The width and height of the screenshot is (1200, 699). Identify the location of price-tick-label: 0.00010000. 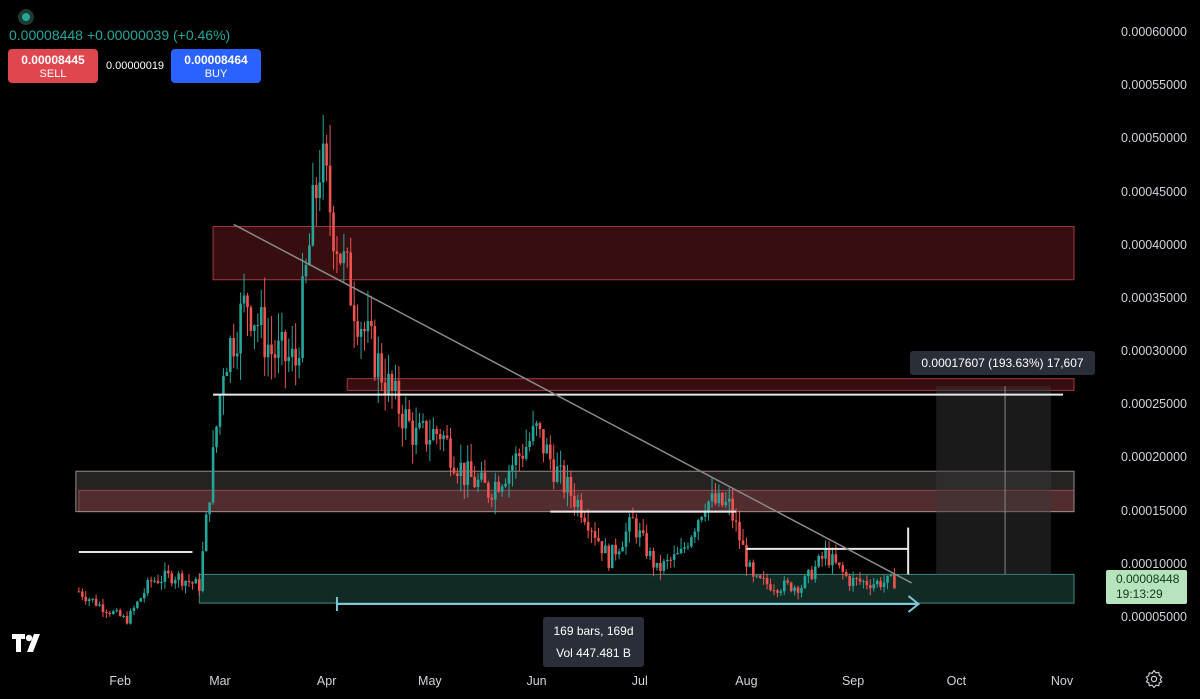
(1153, 563).